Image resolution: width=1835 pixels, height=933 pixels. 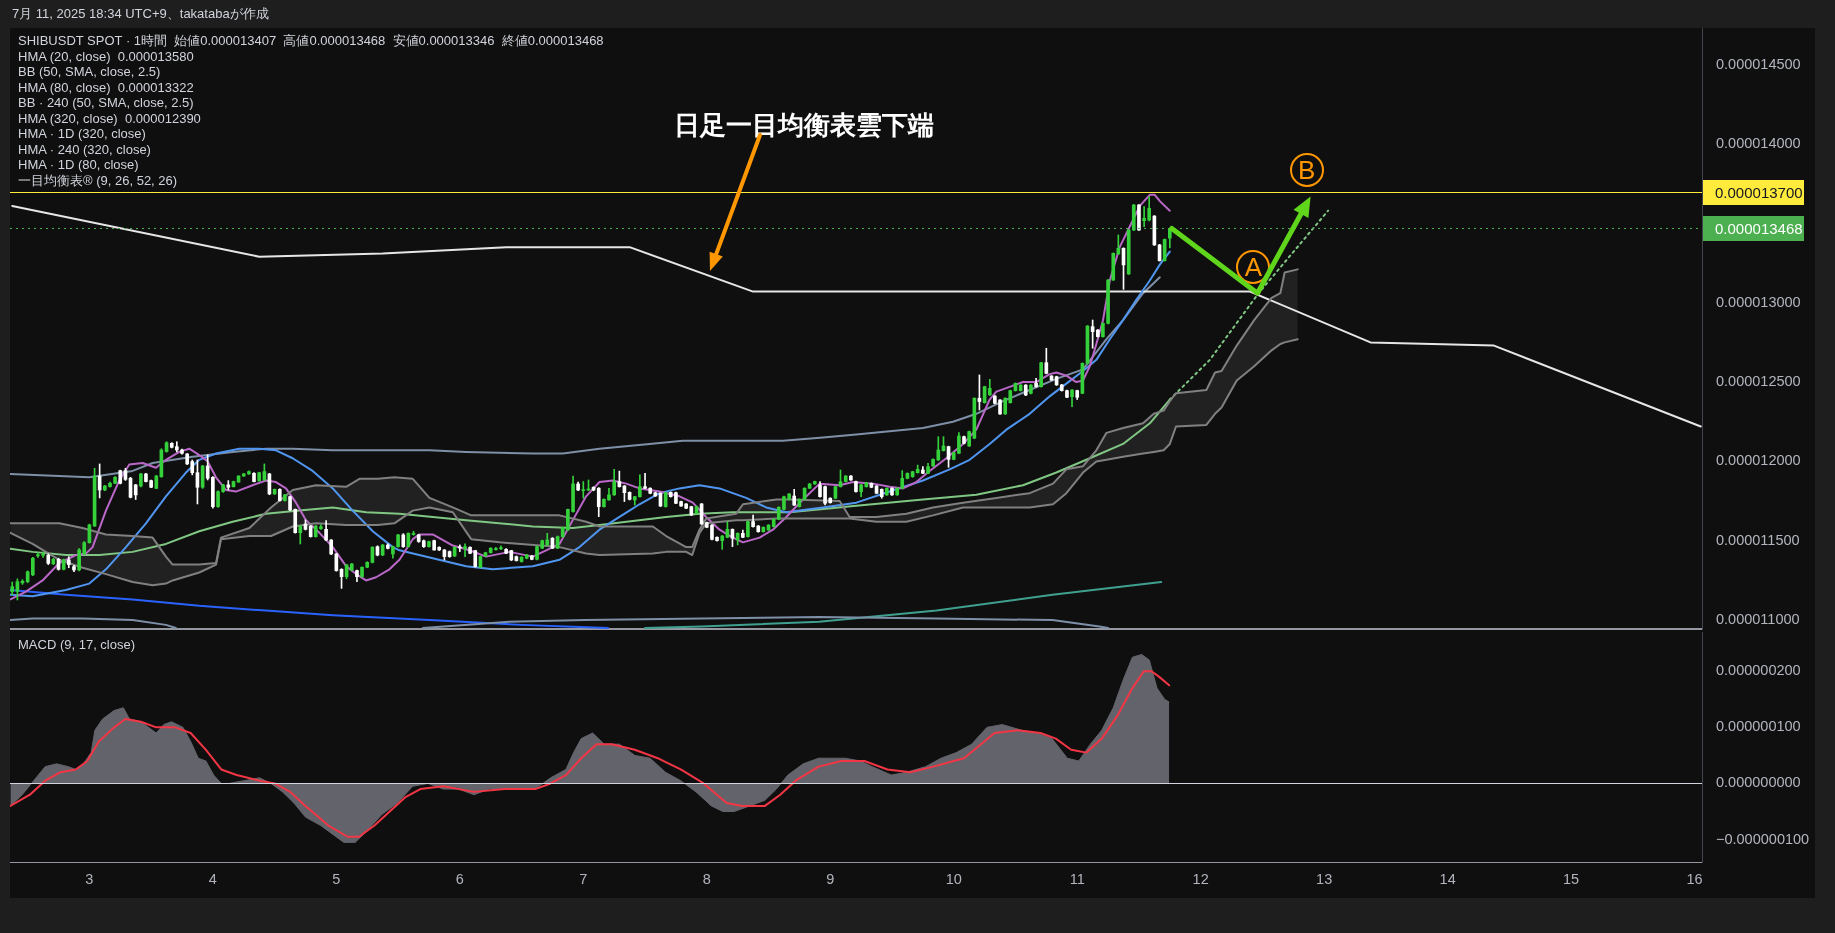 What do you see at coordinates (1758, 619) in the screenshot?
I see `y-tick-label: 0.000011000` at bounding box center [1758, 619].